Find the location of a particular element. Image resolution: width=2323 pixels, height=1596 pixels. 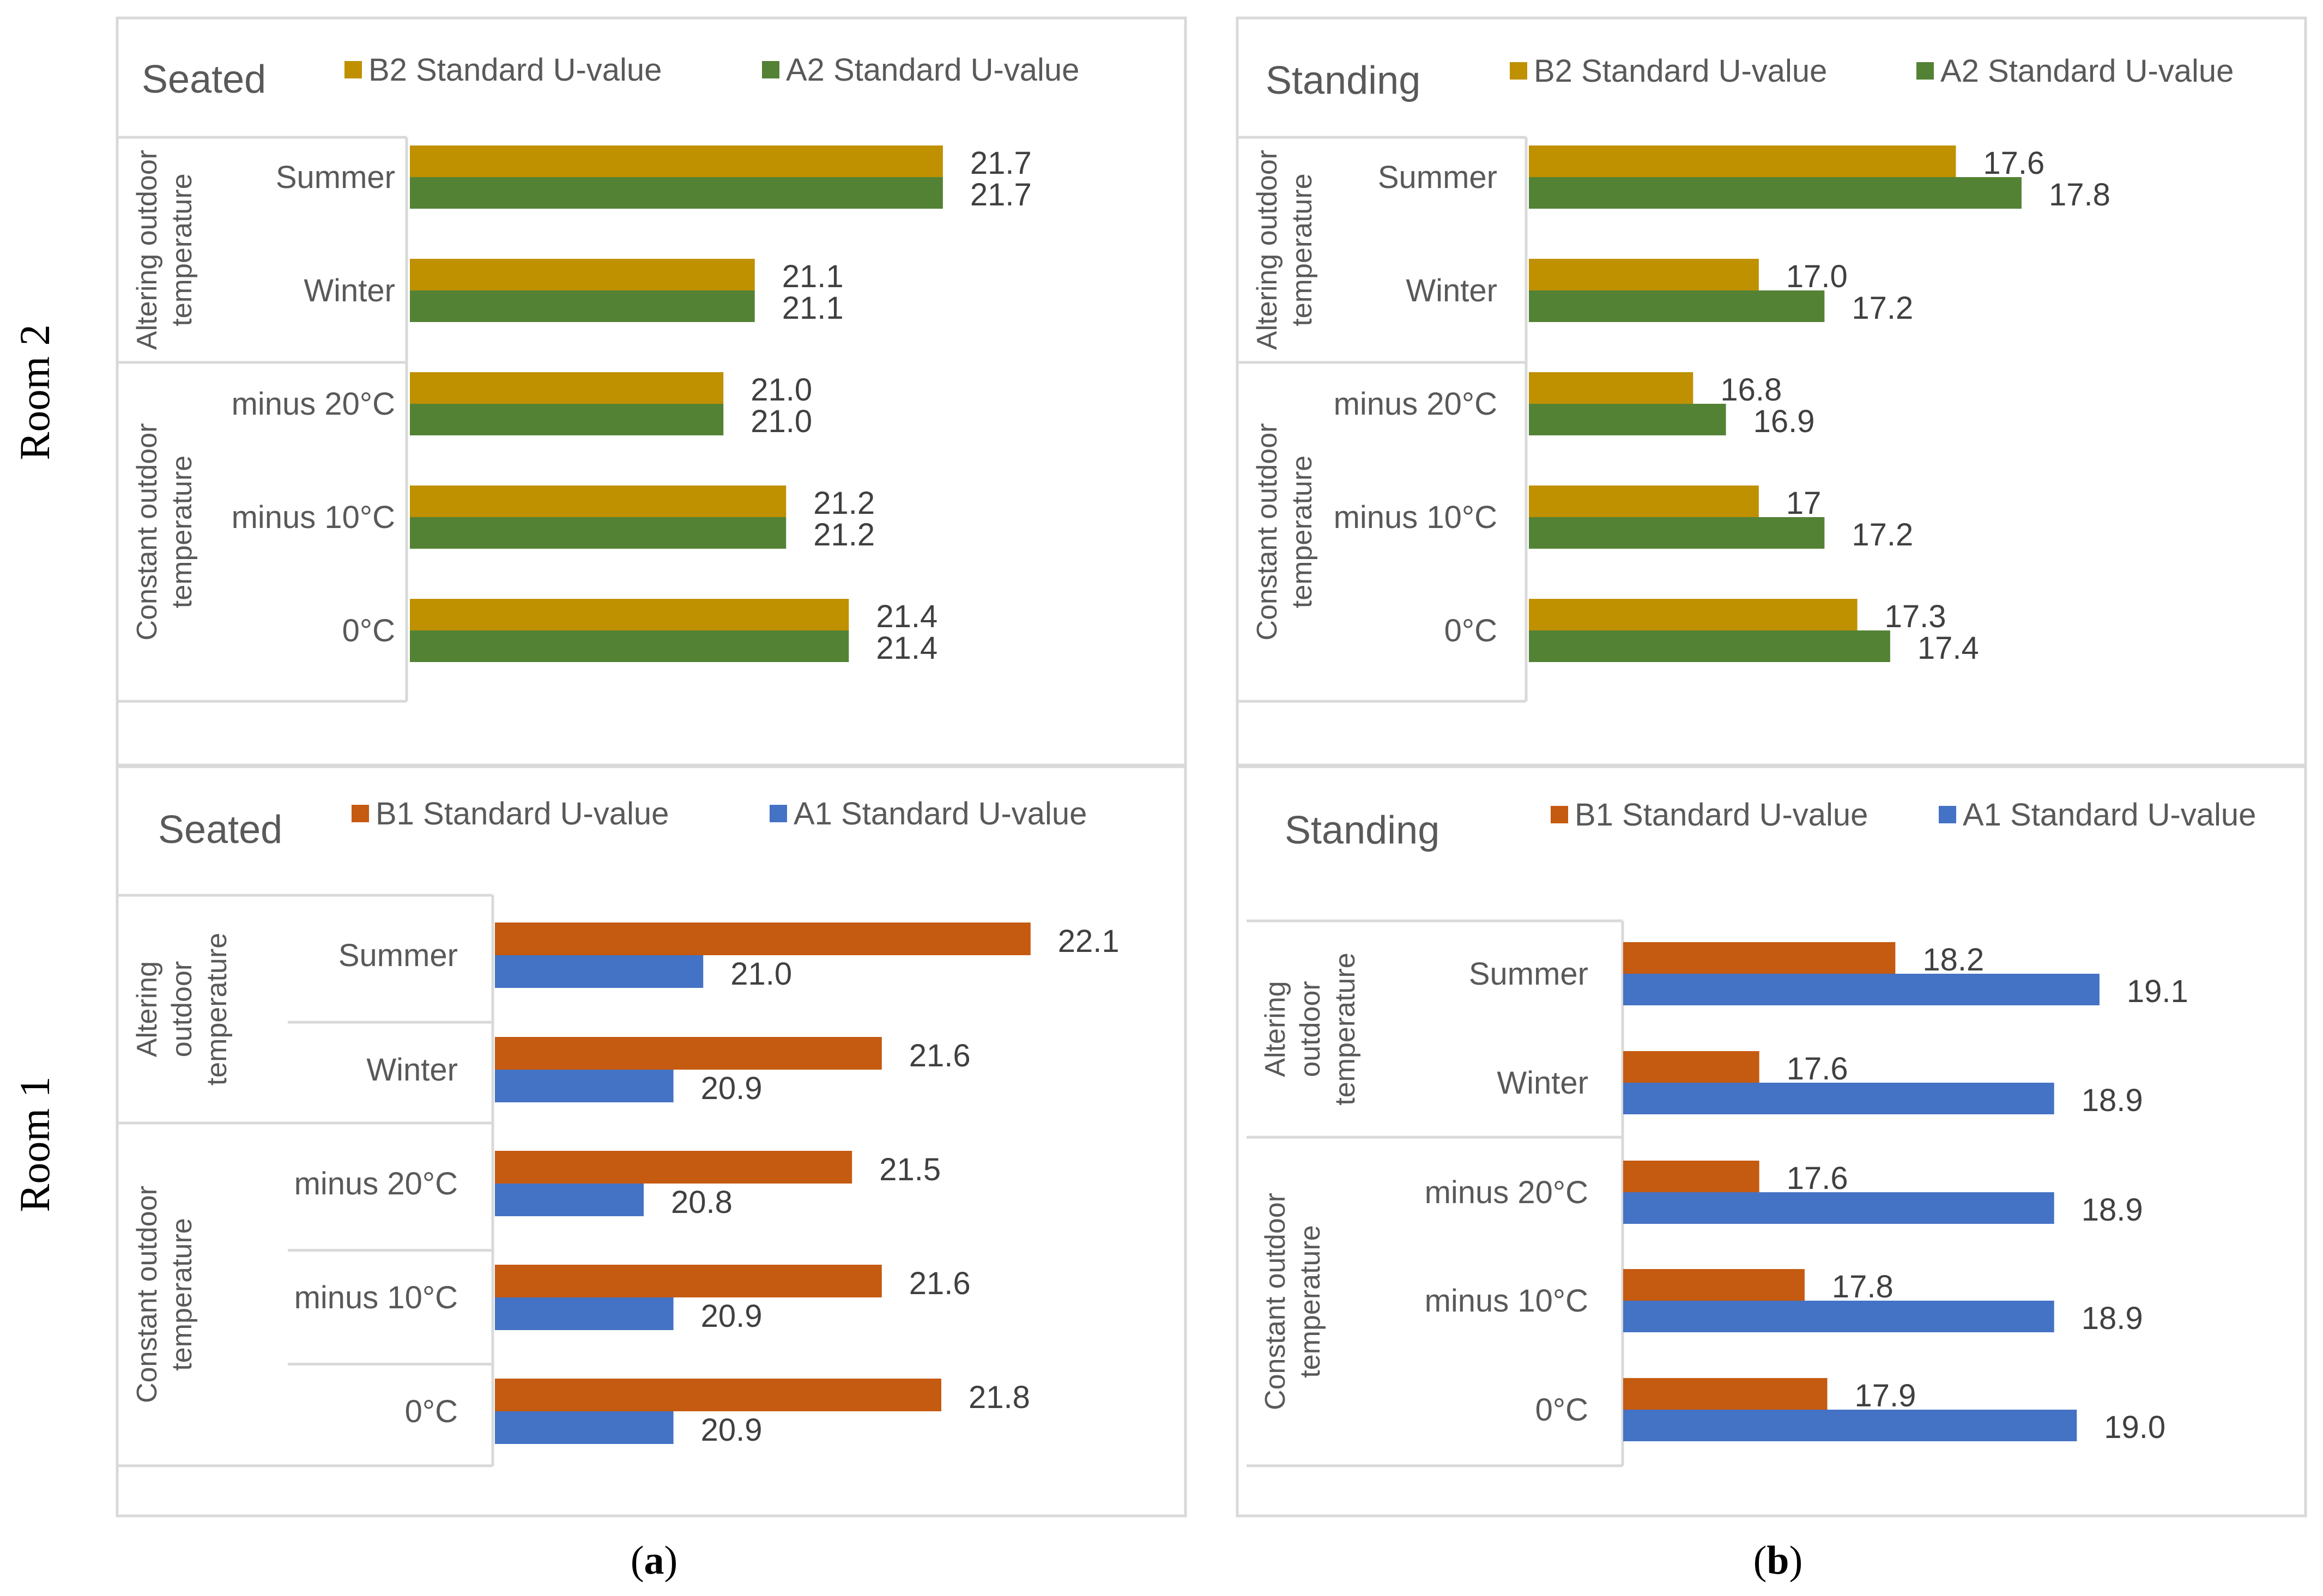

data-label-0-0: 22.1 is located at coordinates (1089, 941).